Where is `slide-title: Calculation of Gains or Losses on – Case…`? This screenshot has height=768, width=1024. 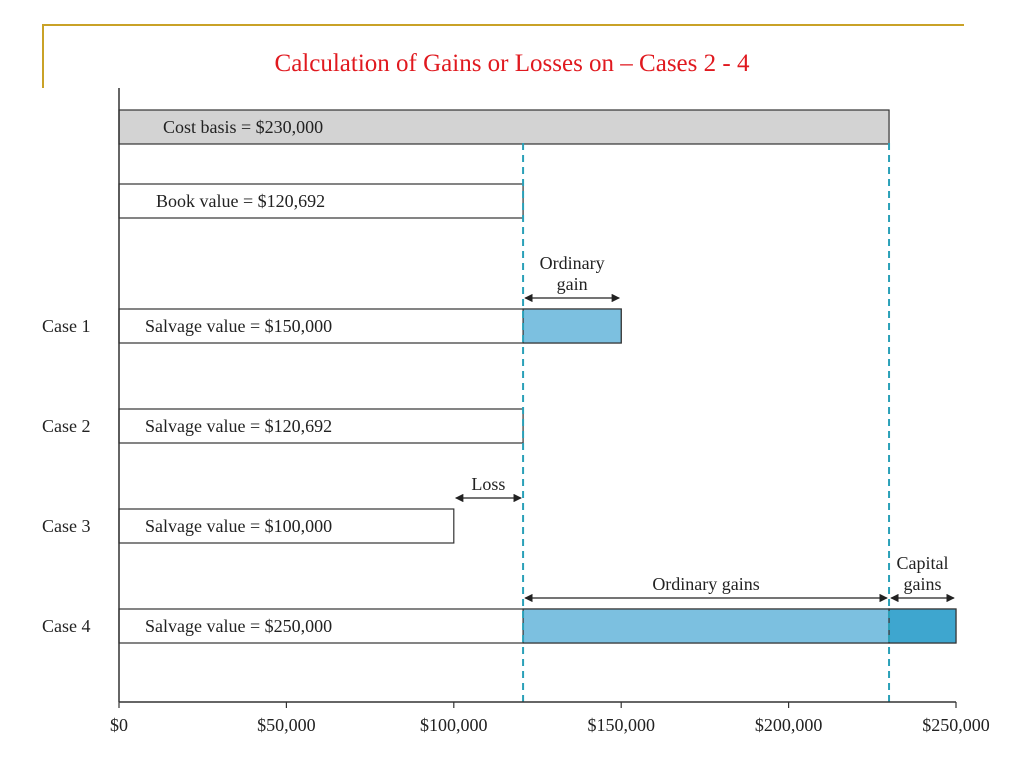
slide-title: Calculation of Gains or Losses on – Case… is located at coordinates (512, 63).